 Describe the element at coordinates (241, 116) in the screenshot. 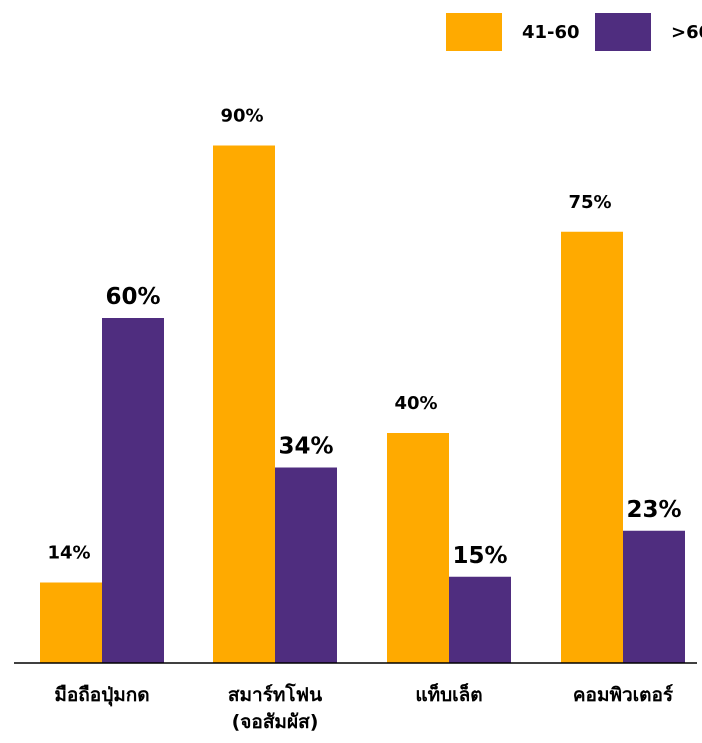

I see `value-label-41-60-1: 90%` at that location.